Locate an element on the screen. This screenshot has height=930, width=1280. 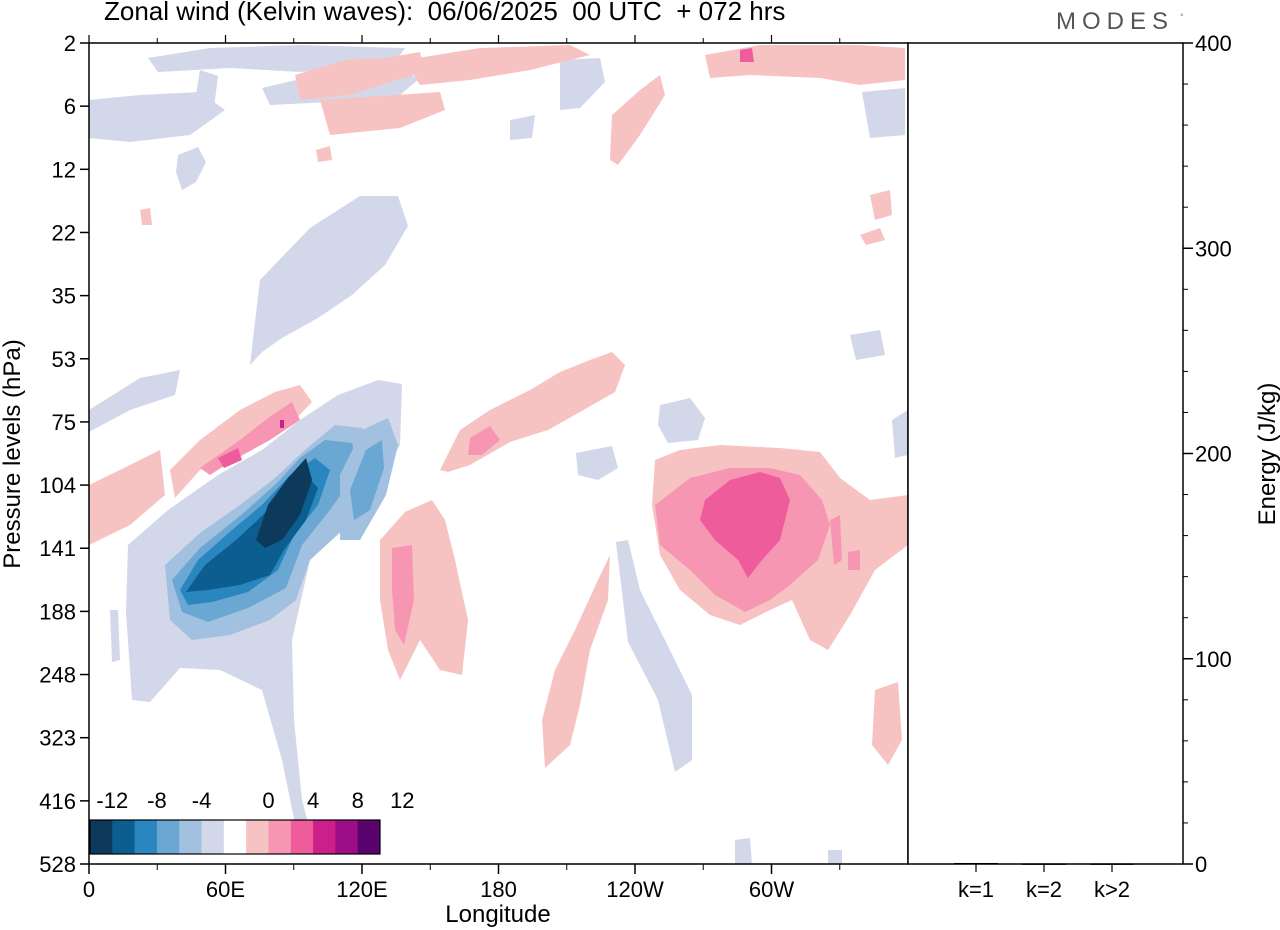
energy-category-label: k=1 is located at coordinates (976, 889).